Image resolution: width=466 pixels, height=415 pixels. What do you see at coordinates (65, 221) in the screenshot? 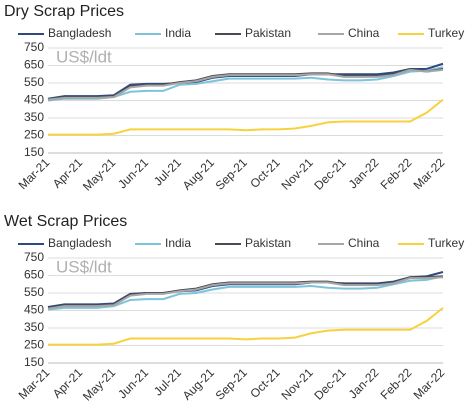
I see `chart-title: Wet Scrap Prices` at bounding box center [65, 221].